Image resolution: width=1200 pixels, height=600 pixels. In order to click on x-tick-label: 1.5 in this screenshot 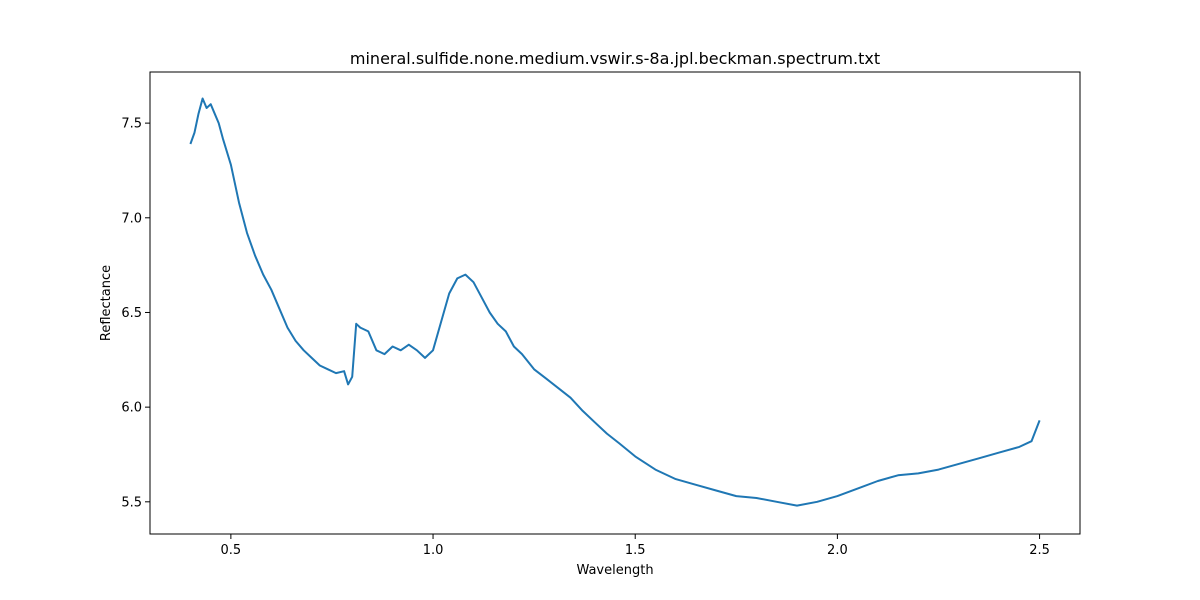, I will do `click(635, 550)`.